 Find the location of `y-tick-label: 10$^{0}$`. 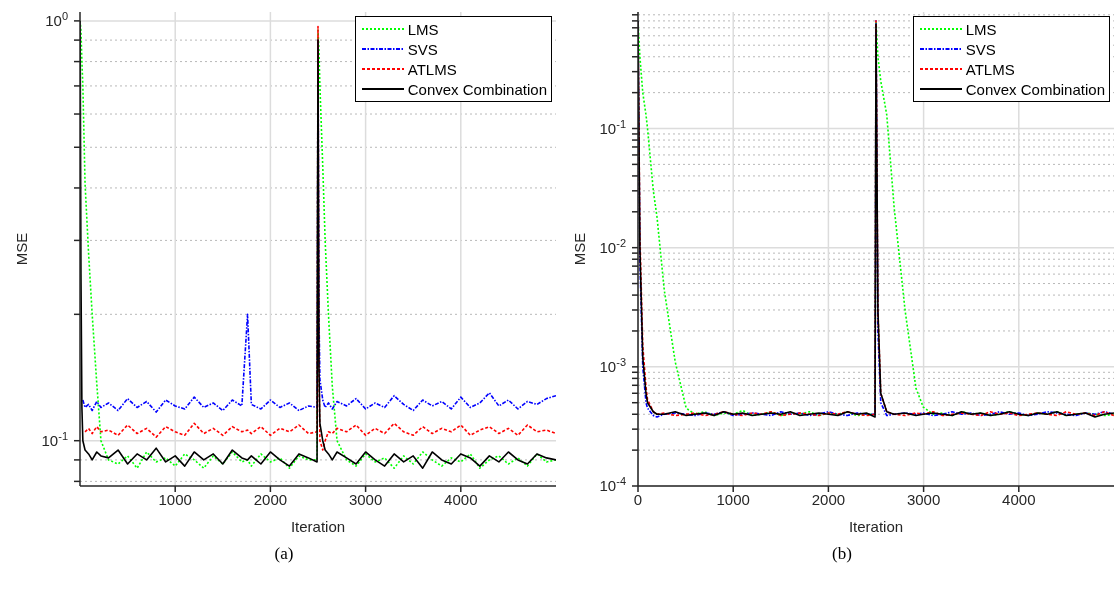

y-tick-label: 10$^{0}$ is located at coordinates (56, 19).